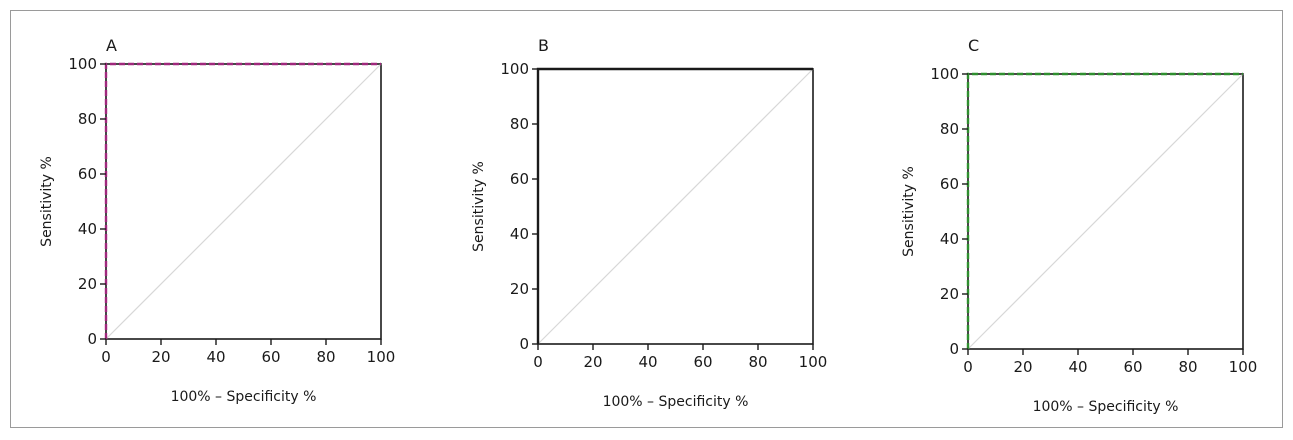 The image size is (1293, 440). I want to click on roc-curve-line, so click(242, 200).